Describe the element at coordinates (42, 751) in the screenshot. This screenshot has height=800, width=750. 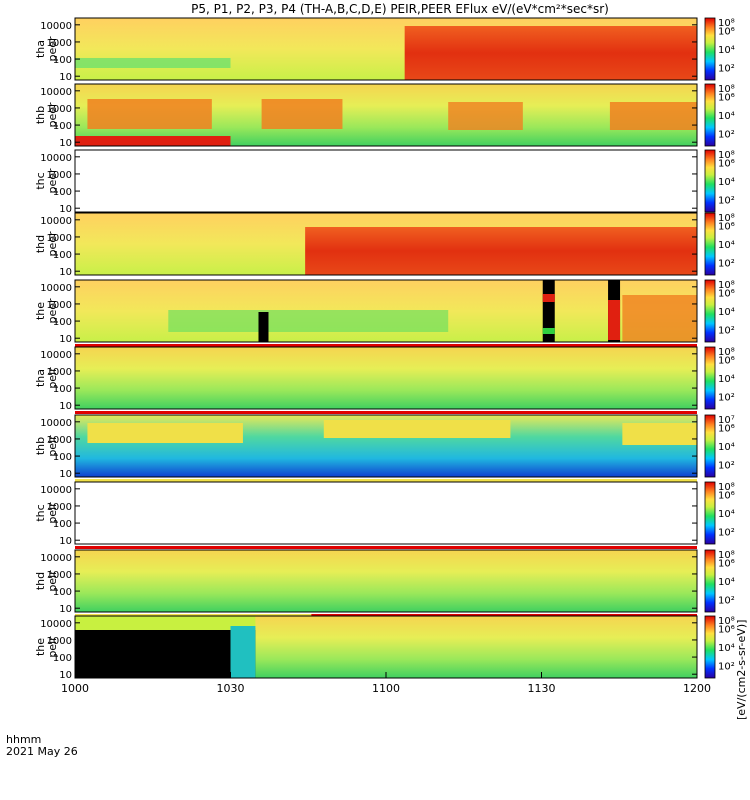
I see `x-axis-label-date: 2021 May 26` at that location.